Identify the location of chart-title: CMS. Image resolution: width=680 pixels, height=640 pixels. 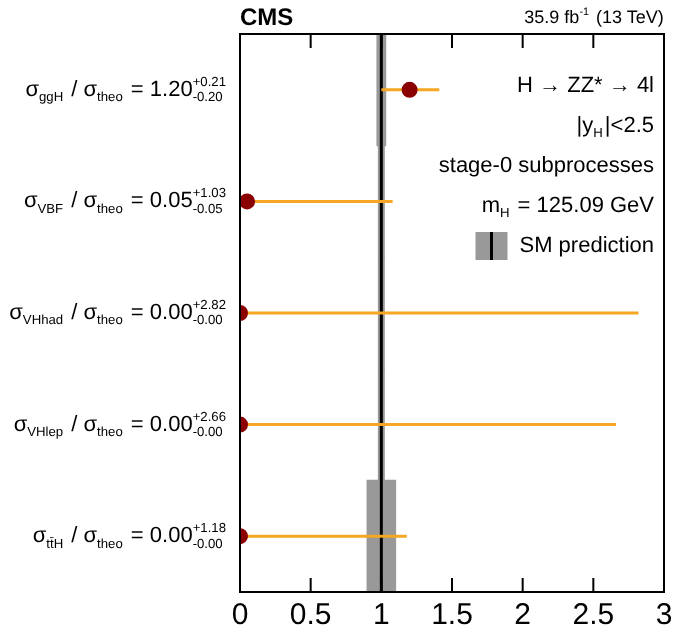
(267, 16).